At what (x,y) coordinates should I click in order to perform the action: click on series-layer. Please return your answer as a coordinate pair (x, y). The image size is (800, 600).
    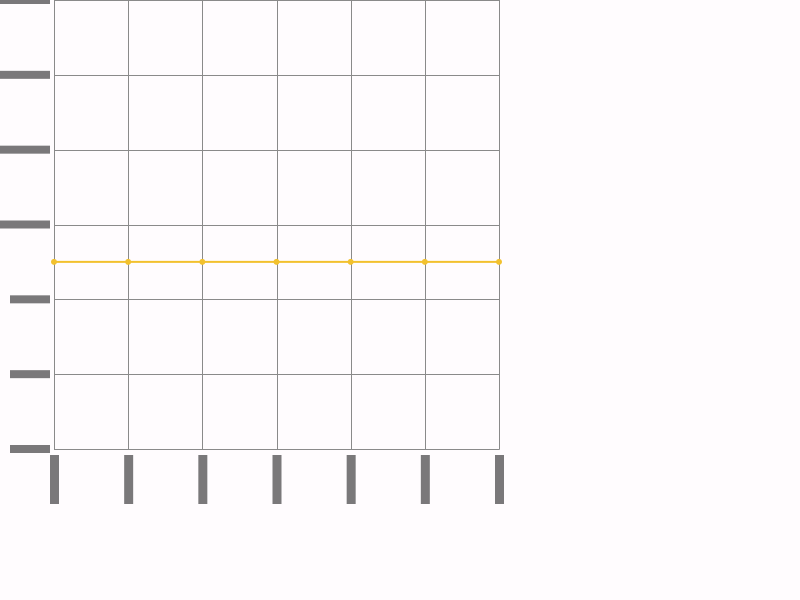
    Looking at the image, I should click on (276, 261).